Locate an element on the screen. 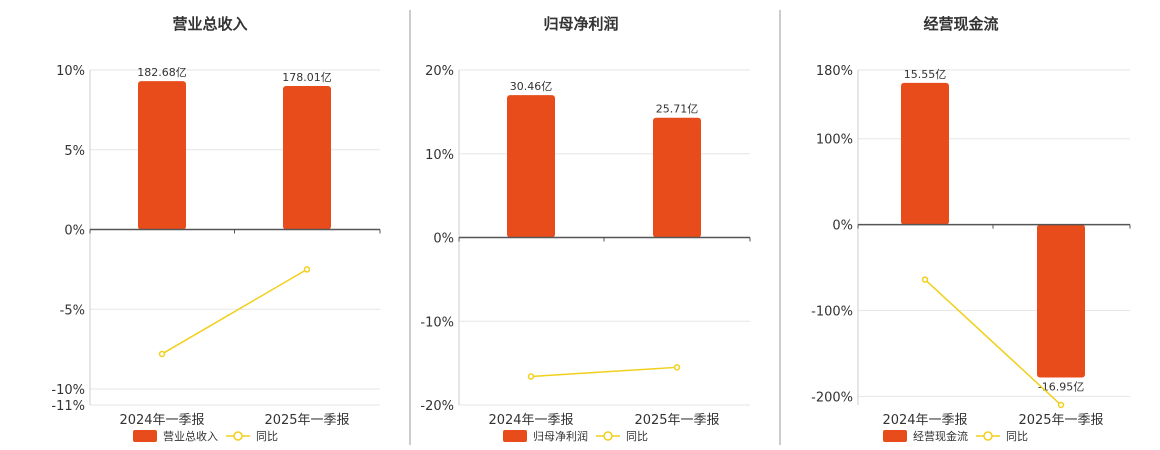 The height and width of the screenshot is (450, 1160). bar-value-label: 15.55亿 is located at coordinates (925, 74).